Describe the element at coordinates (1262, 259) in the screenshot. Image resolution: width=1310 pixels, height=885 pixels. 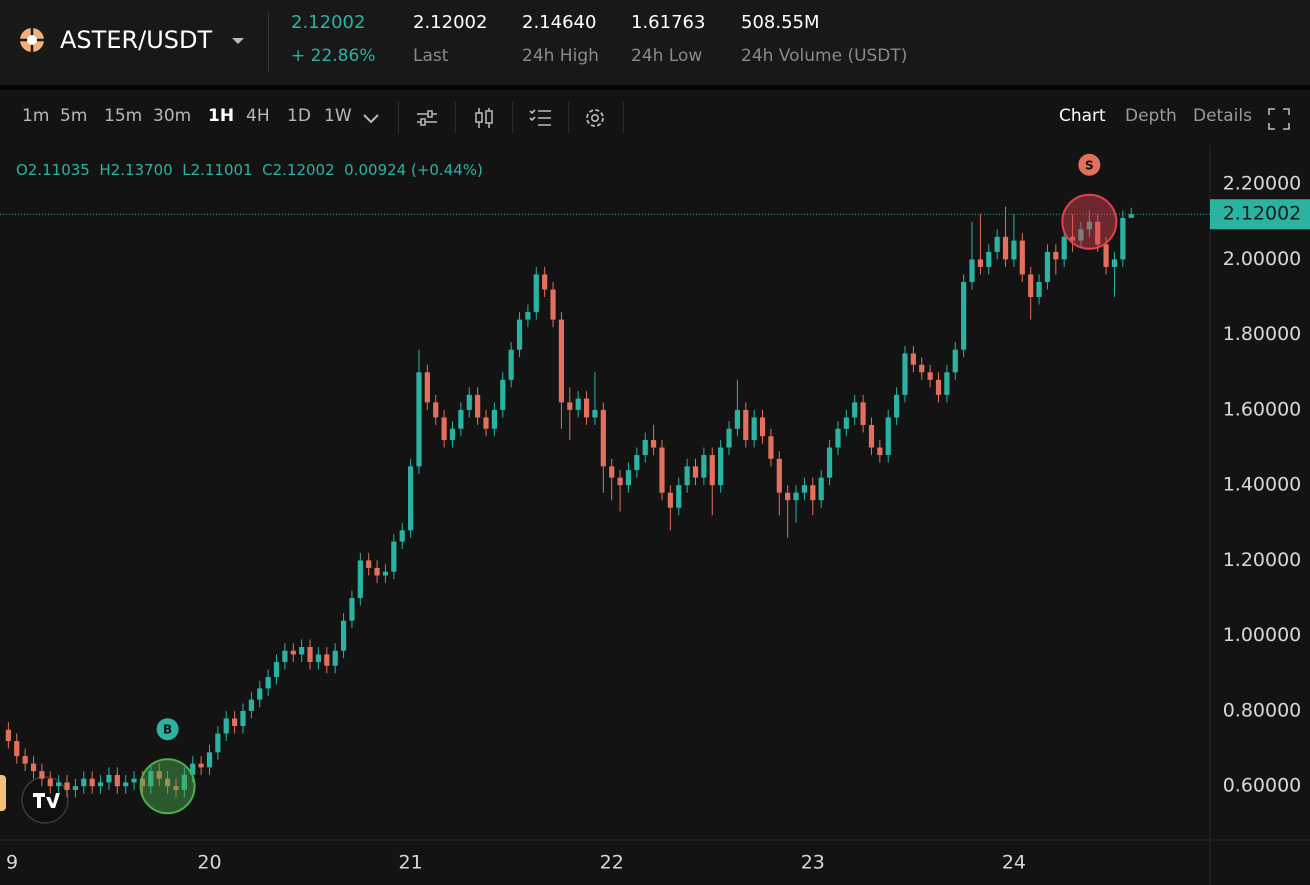
I see `y-tick-label: 2.00000` at that location.